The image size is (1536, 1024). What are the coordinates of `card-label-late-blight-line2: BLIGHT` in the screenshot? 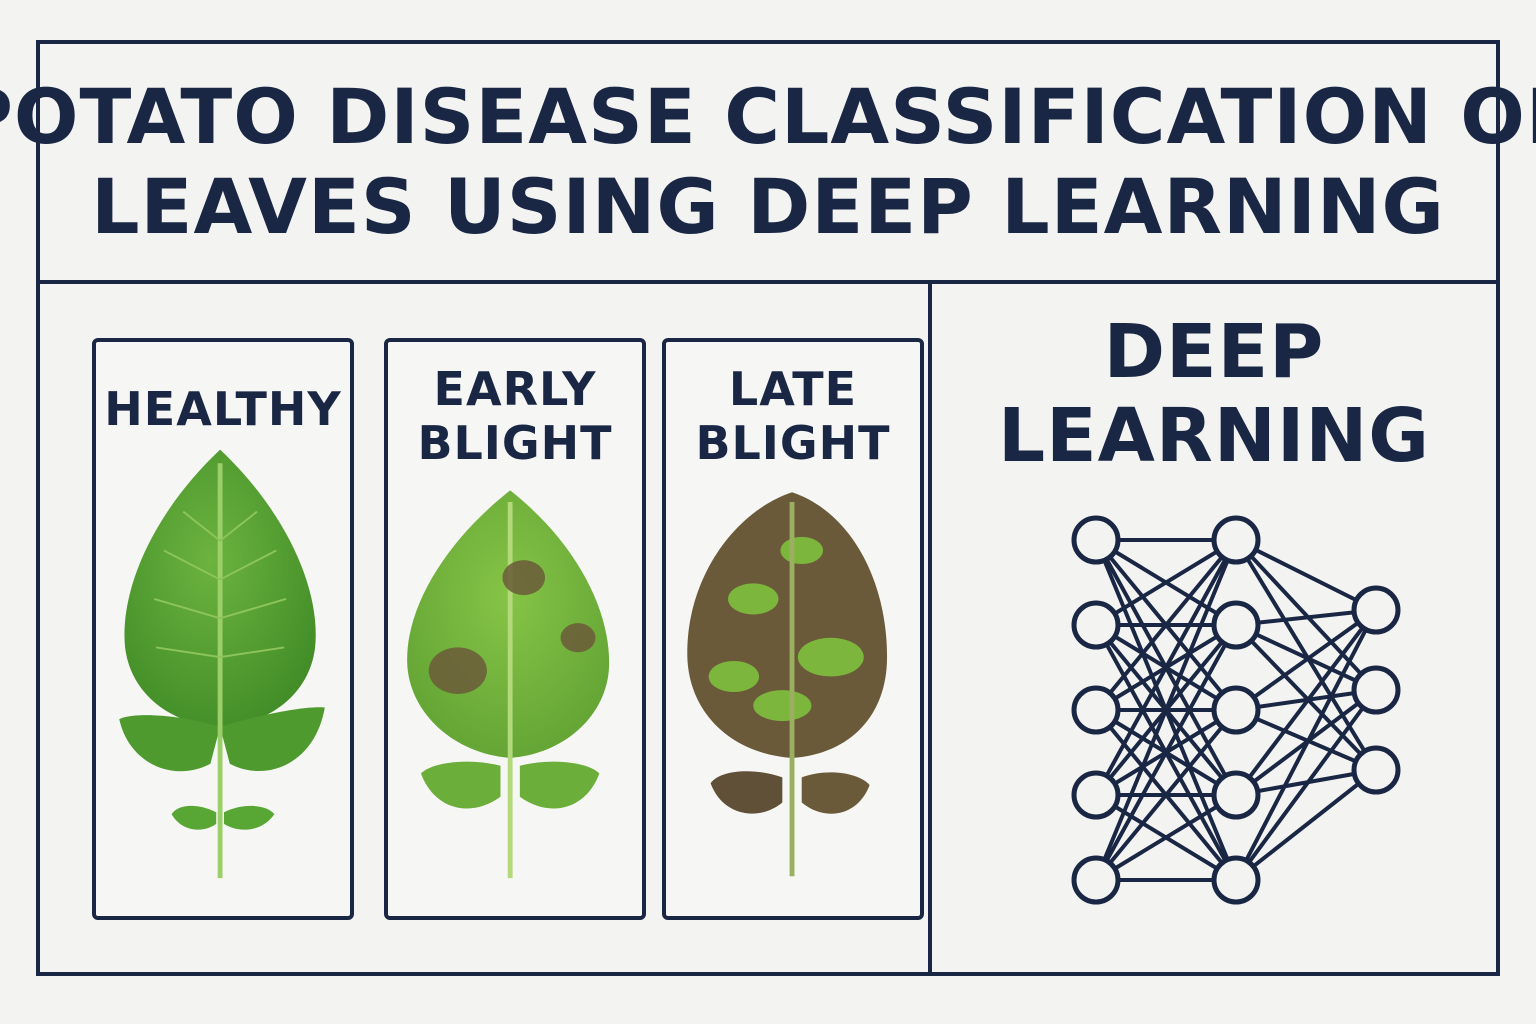 It's located at (793, 443).